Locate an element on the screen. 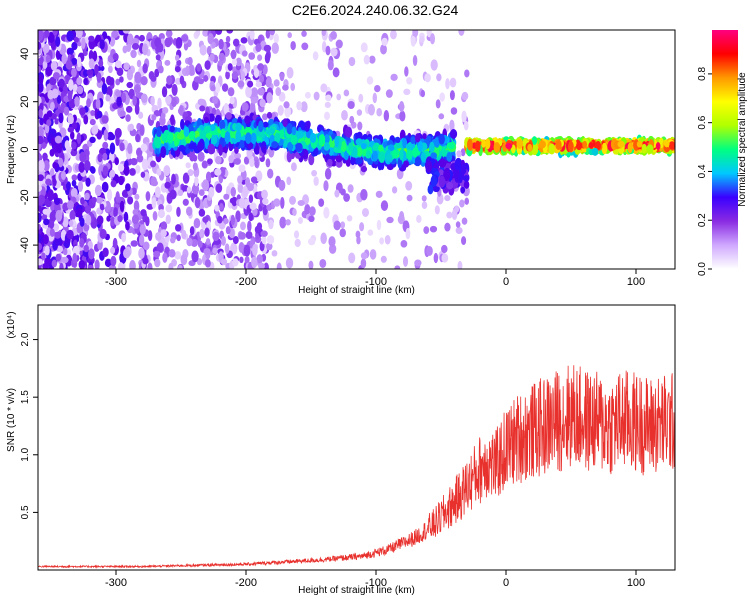  heatmap-y-axis-label: Frequency (Hz) is located at coordinates (11, 149).